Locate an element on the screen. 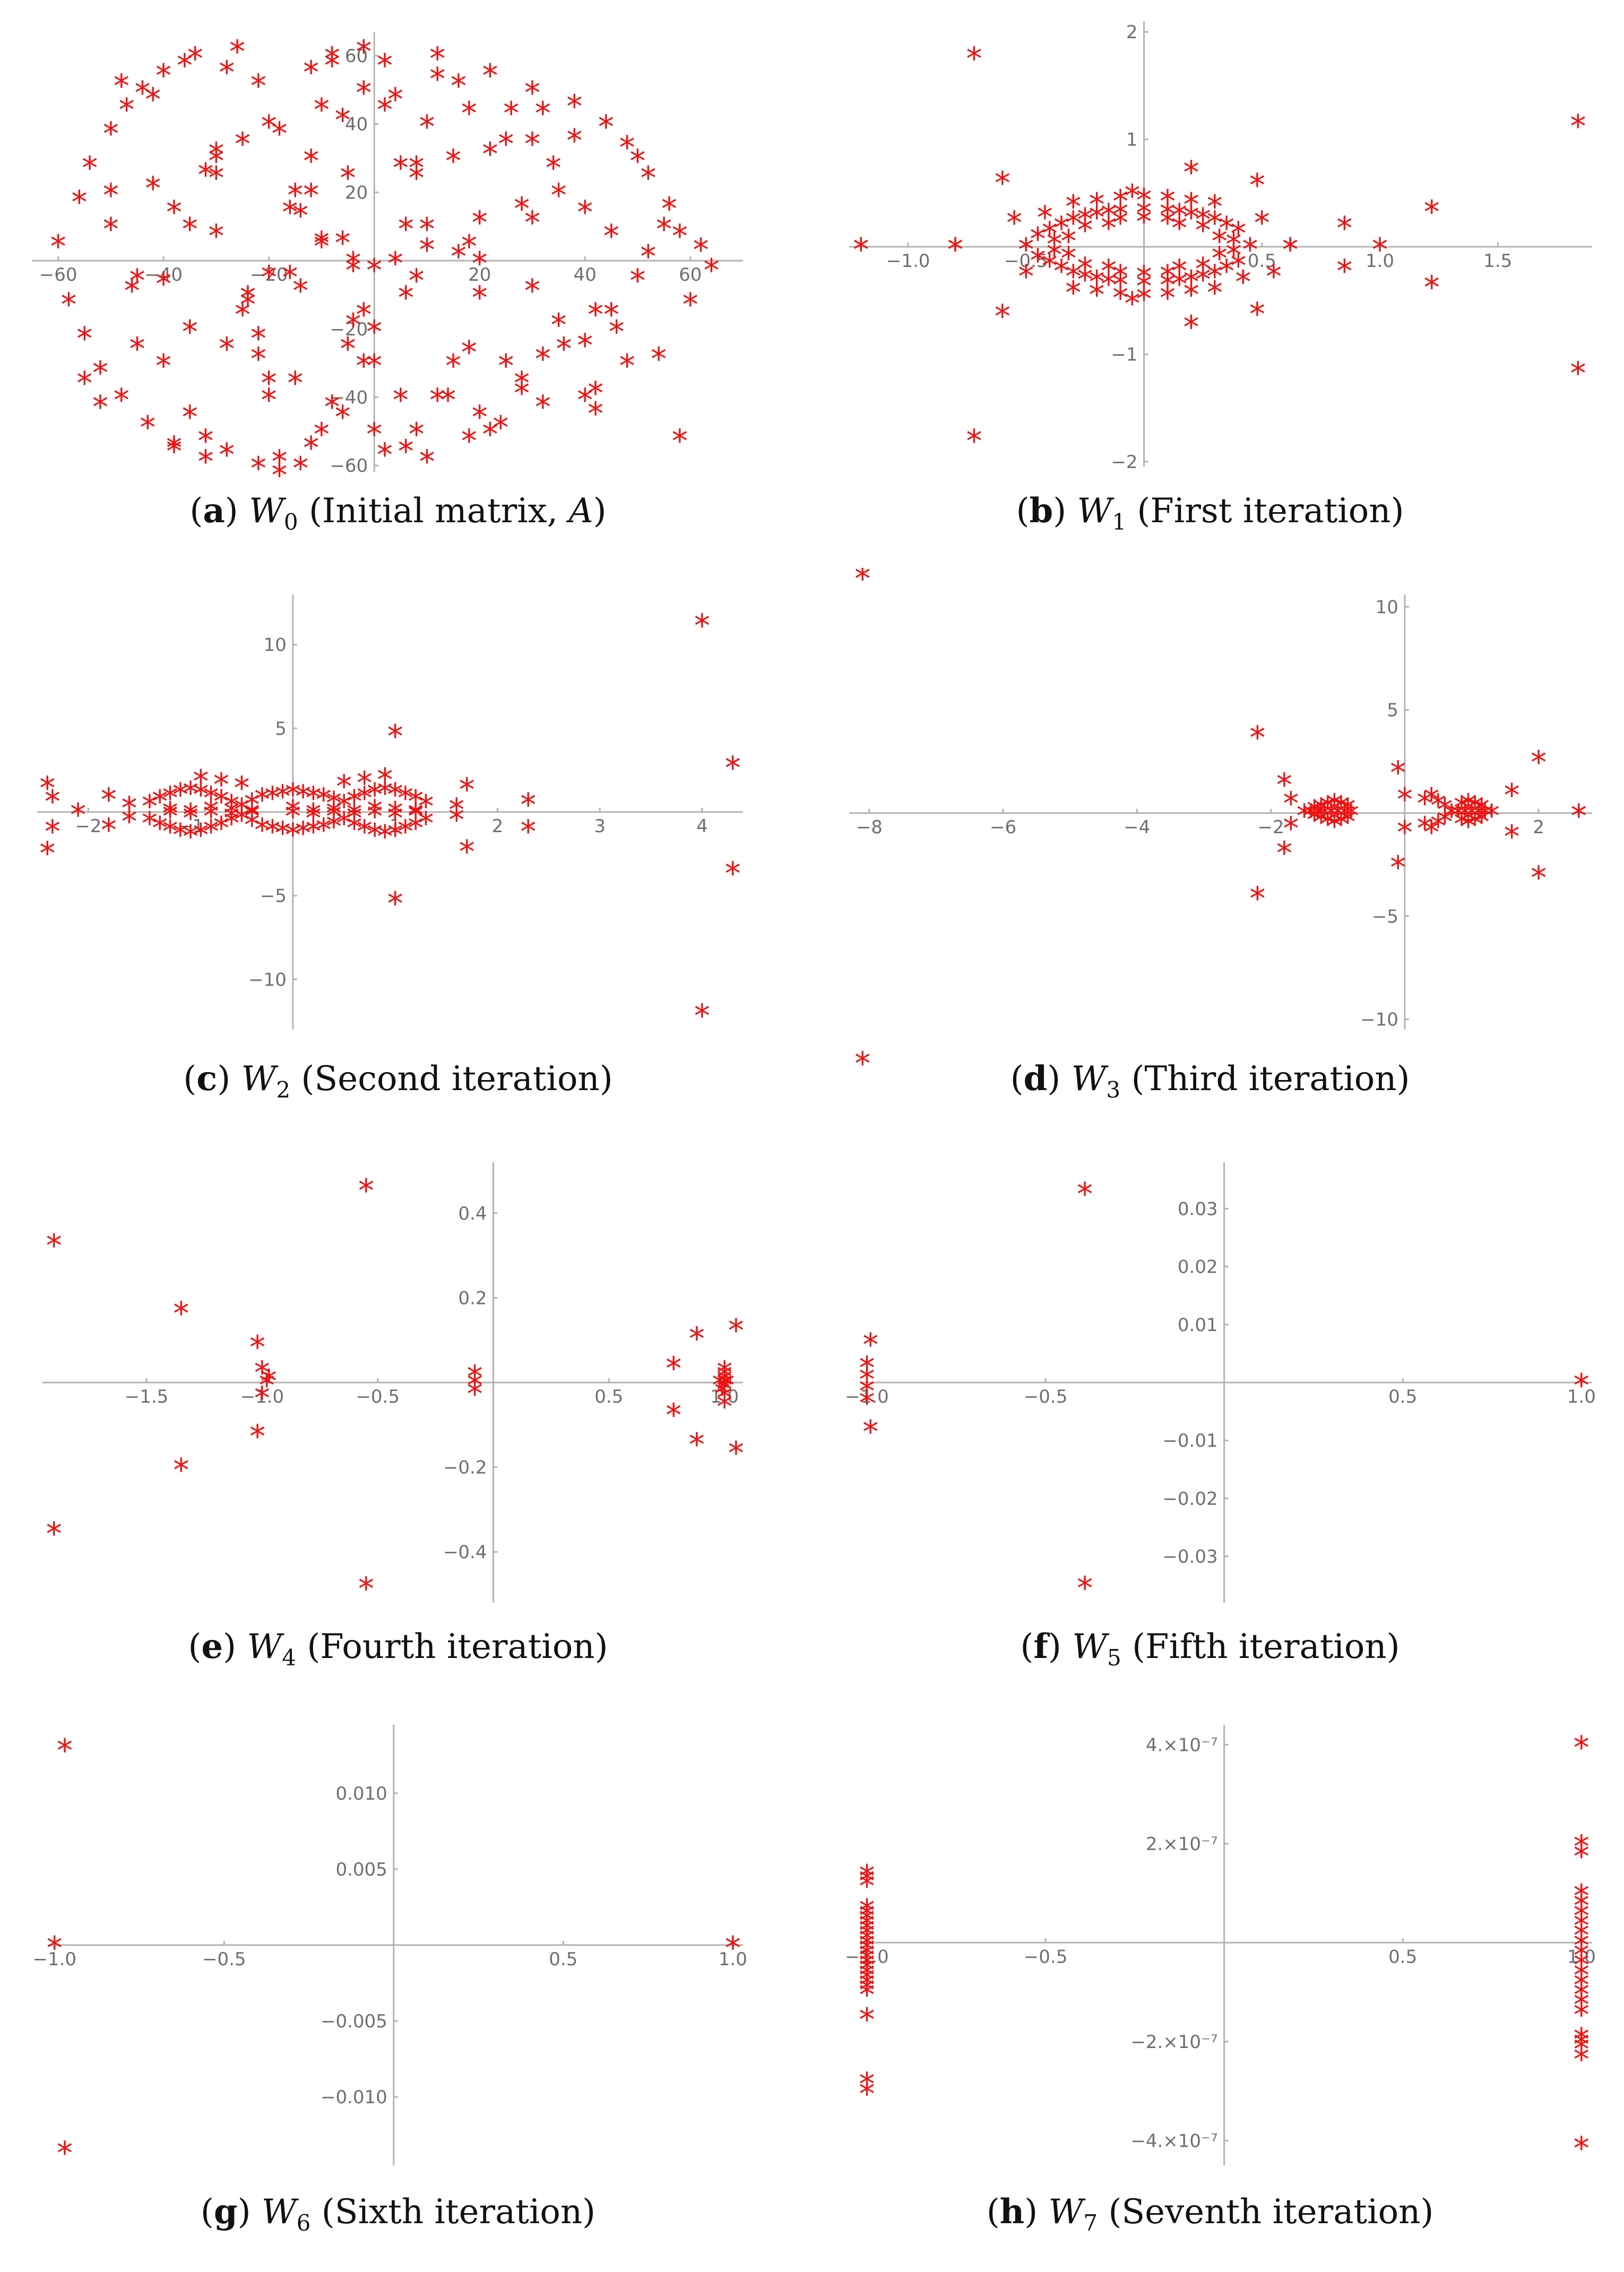 Image resolution: width=1624 pixels, height=2272 pixels. y-tick-label: −0.2 is located at coordinates (465, 1468).